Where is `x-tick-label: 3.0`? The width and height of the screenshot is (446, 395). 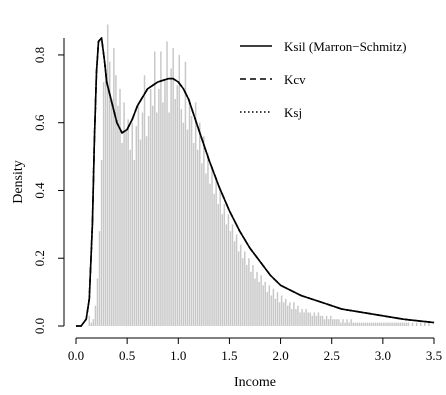
x-tick-label: 3.0 is located at coordinates (383, 355).